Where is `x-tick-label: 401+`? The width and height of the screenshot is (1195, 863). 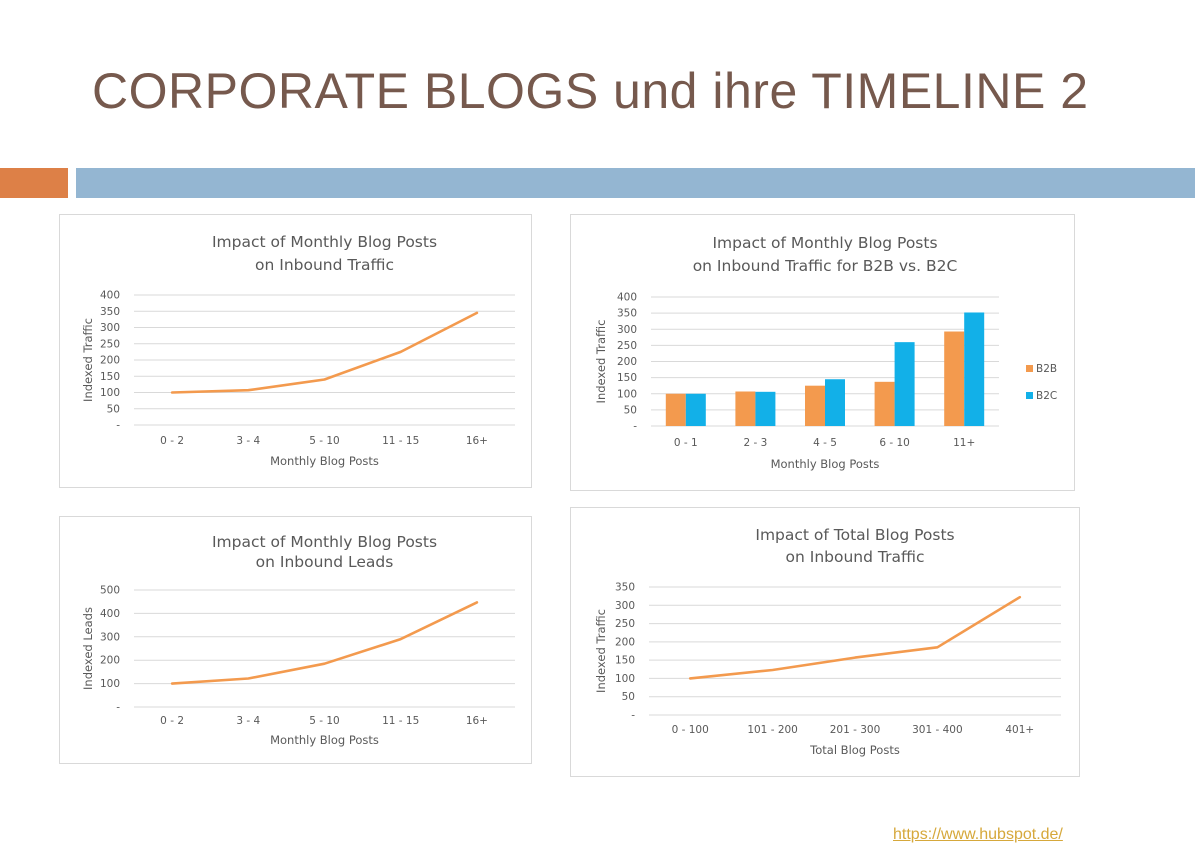
x-tick-label: 401+ is located at coordinates (1019, 730).